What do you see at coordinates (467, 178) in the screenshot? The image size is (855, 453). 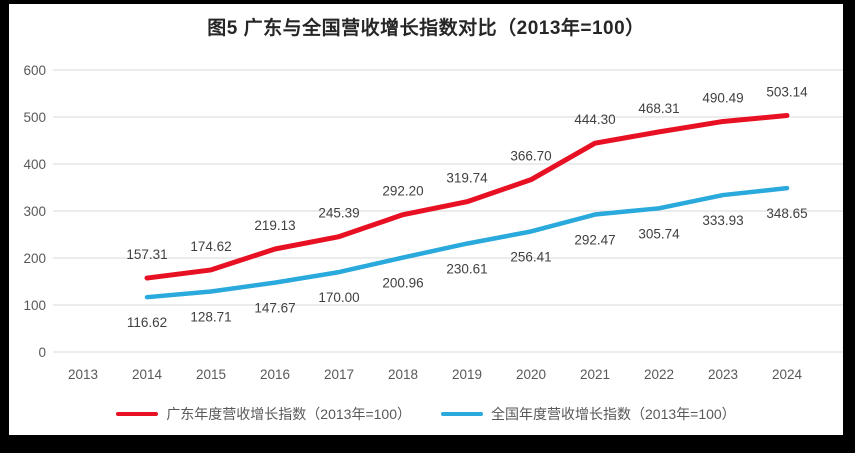 I see `value-label: 319.74` at bounding box center [467, 178].